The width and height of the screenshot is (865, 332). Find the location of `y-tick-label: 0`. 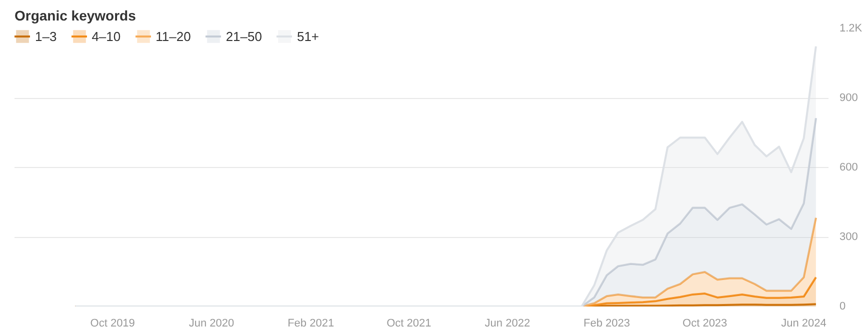

y-tick-label: 0 is located at coordinates (843, 306).